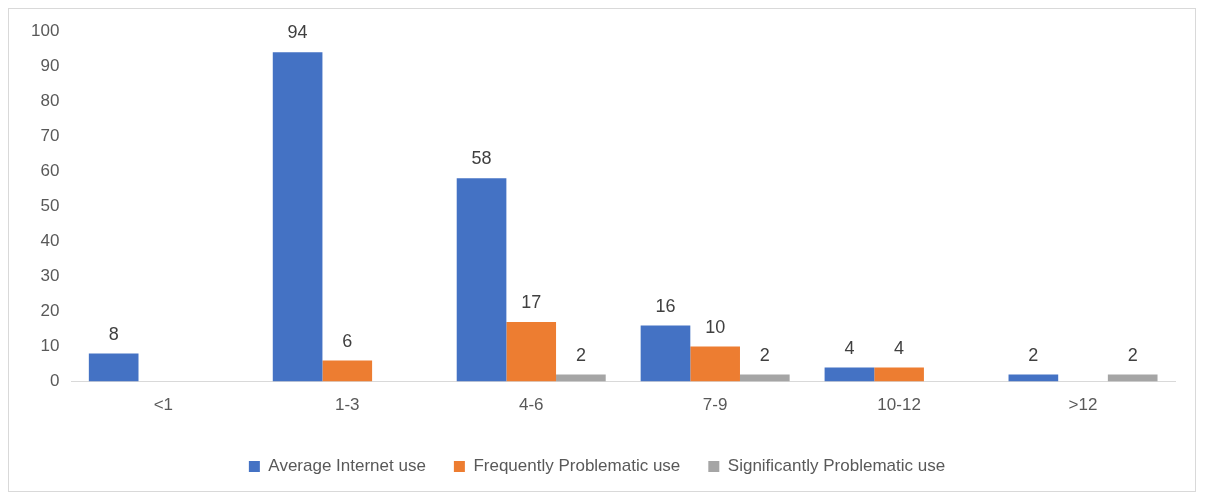  What do you see at coordinates (54, 381) in the screenshot?
I see `y-tick-label: 0` at bounding box center [54, 381].